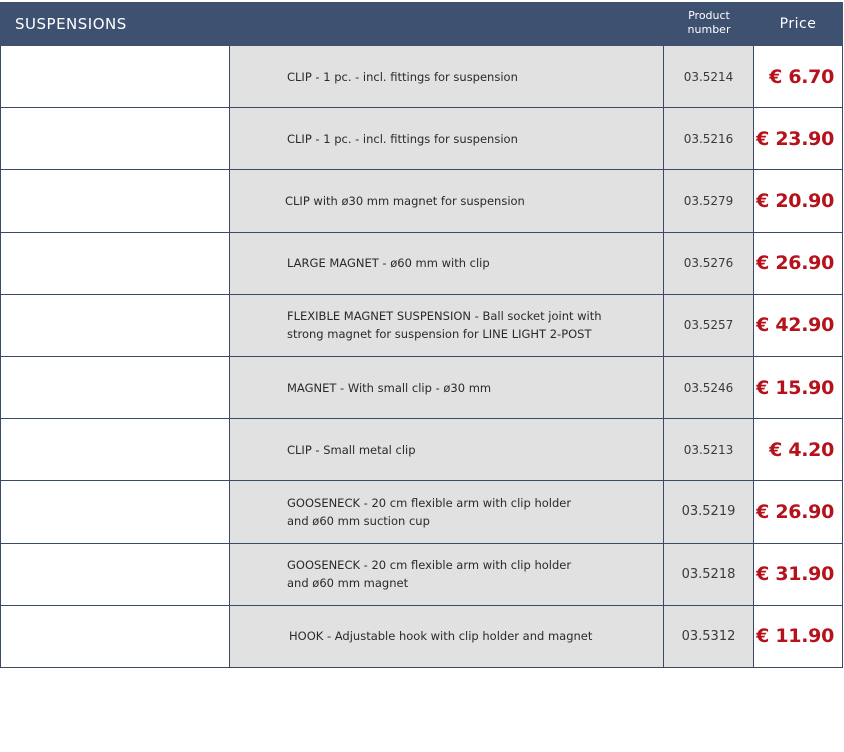 The image size is (844, 752). I want to click on product-price: € 6.70, so click(798, 77).